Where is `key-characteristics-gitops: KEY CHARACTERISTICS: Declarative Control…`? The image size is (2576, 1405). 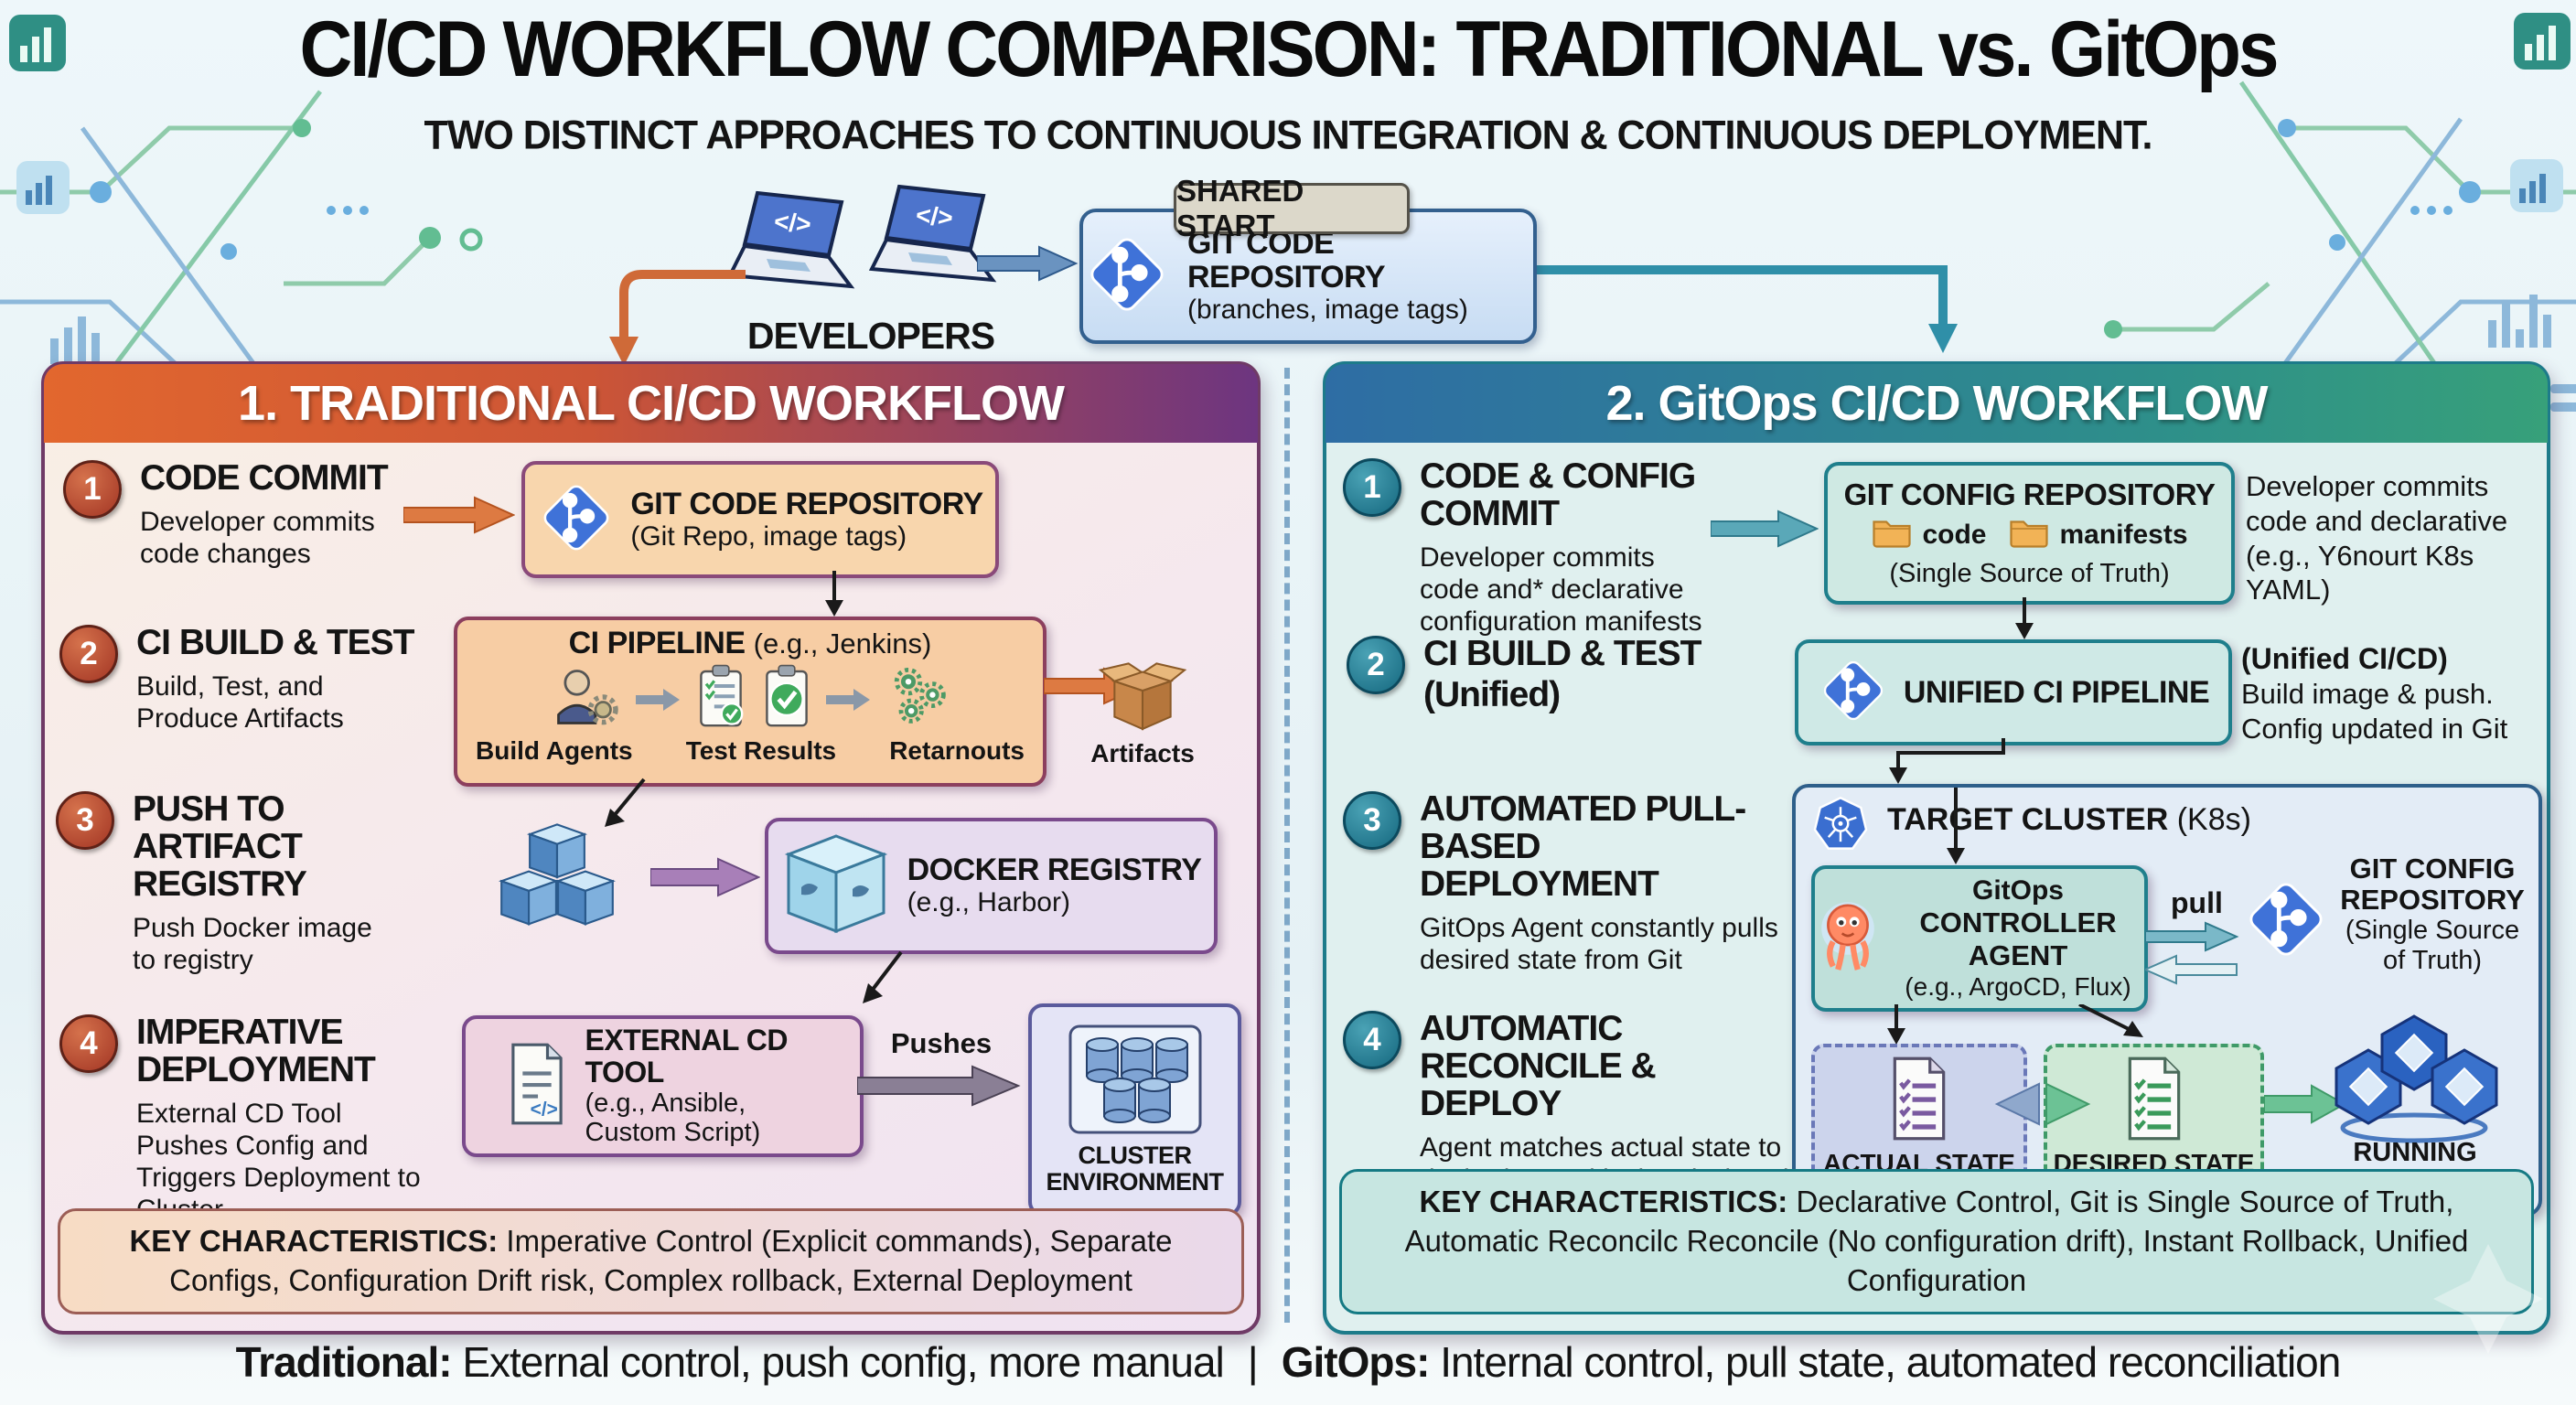 key-characteristics-gitops: KEY CHARACTERISTICS: Declarative Control… is located at coordinates (1937, 1241).